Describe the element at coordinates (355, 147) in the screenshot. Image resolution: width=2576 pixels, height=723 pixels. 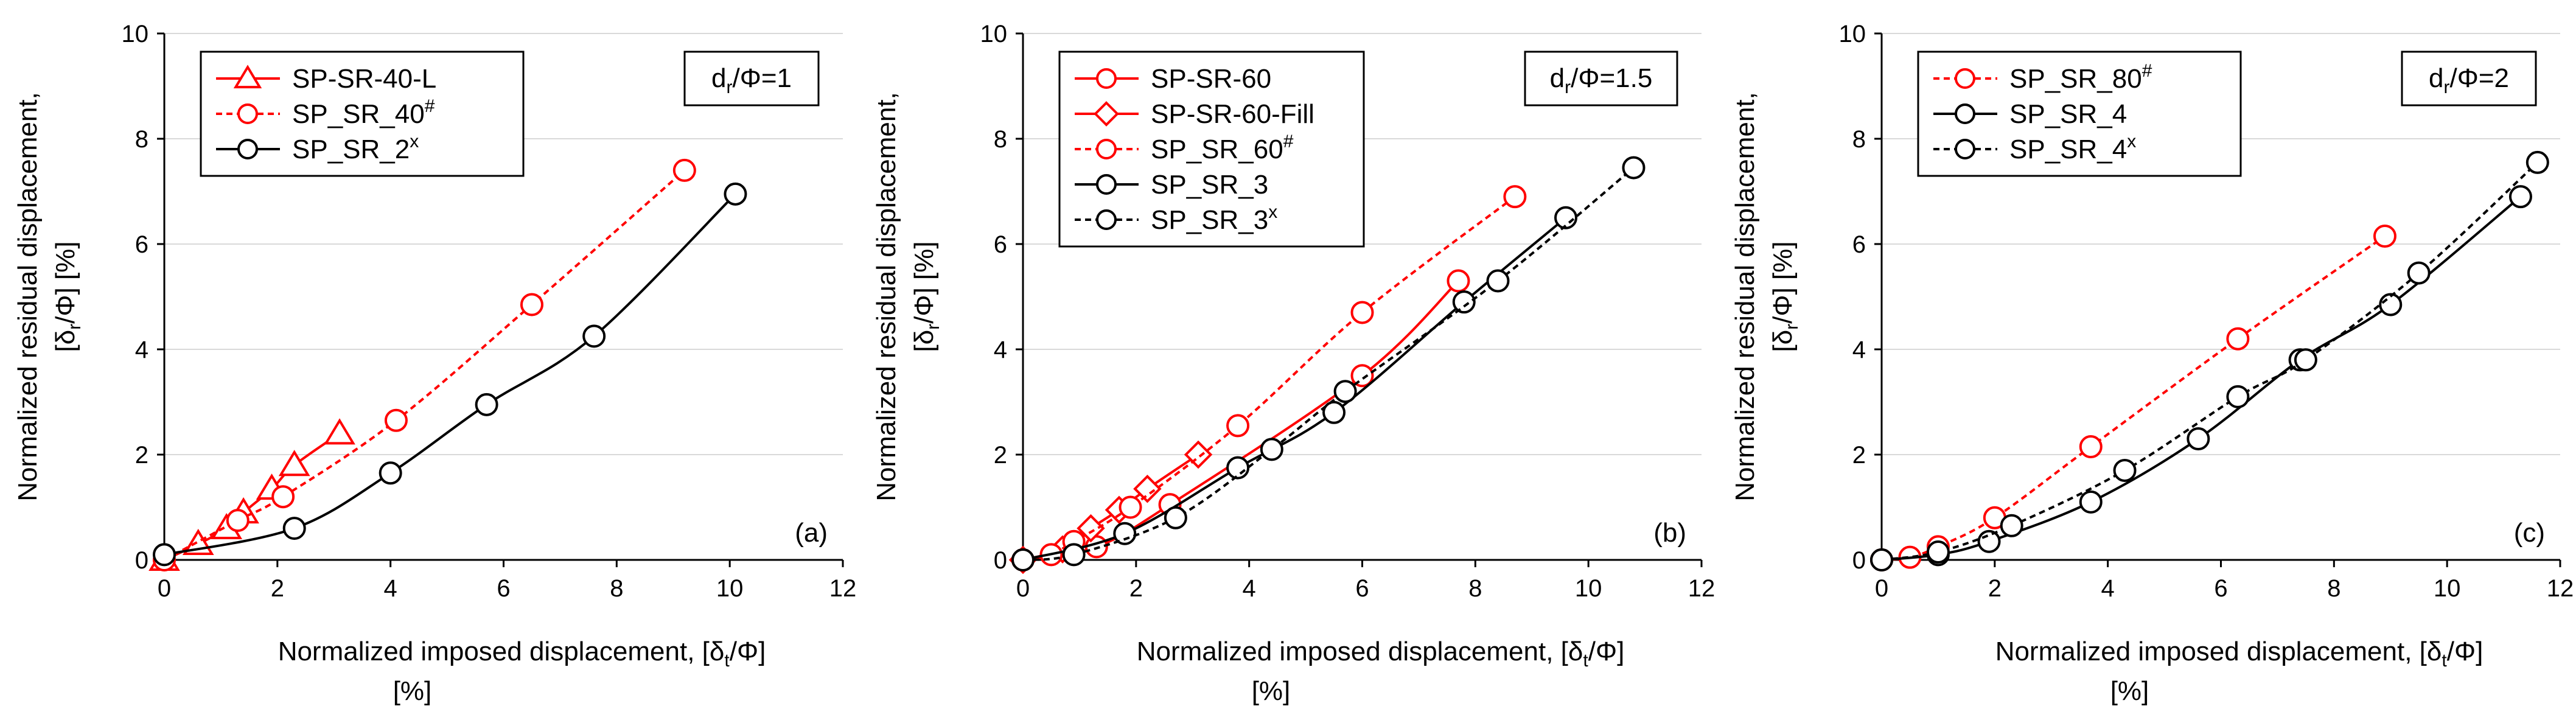
I see `legend-entry: SP_SR_2x` at that location.